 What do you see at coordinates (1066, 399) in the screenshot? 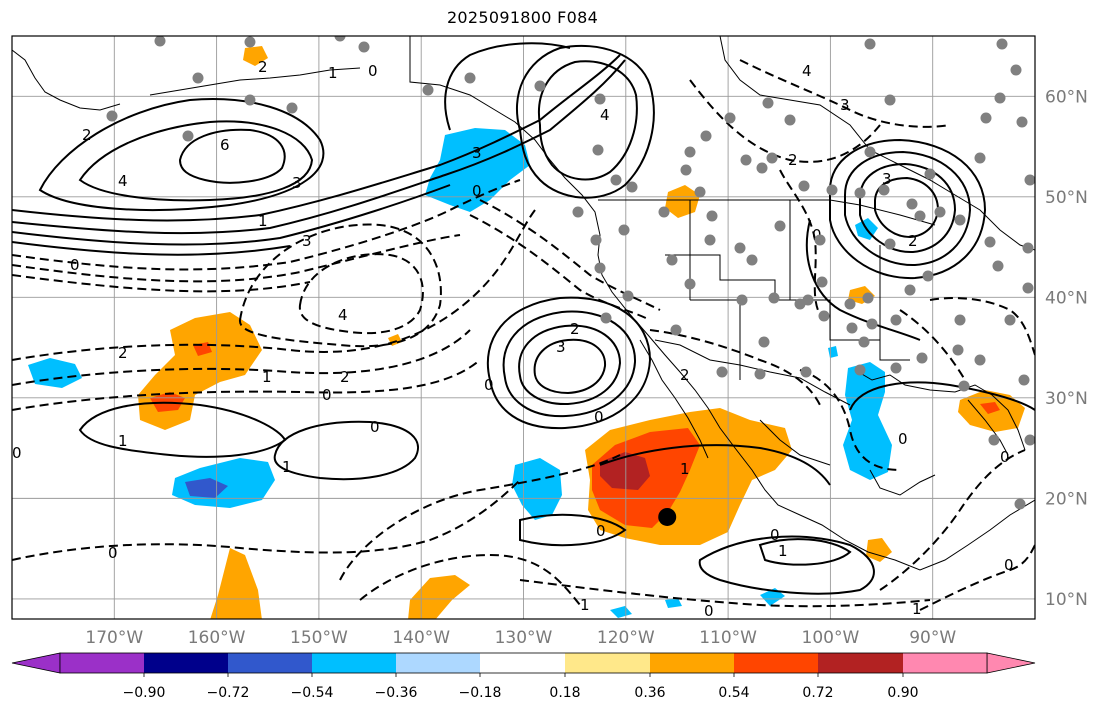
I see `lat-label: 30°N` at bounding box center [1066, 399].